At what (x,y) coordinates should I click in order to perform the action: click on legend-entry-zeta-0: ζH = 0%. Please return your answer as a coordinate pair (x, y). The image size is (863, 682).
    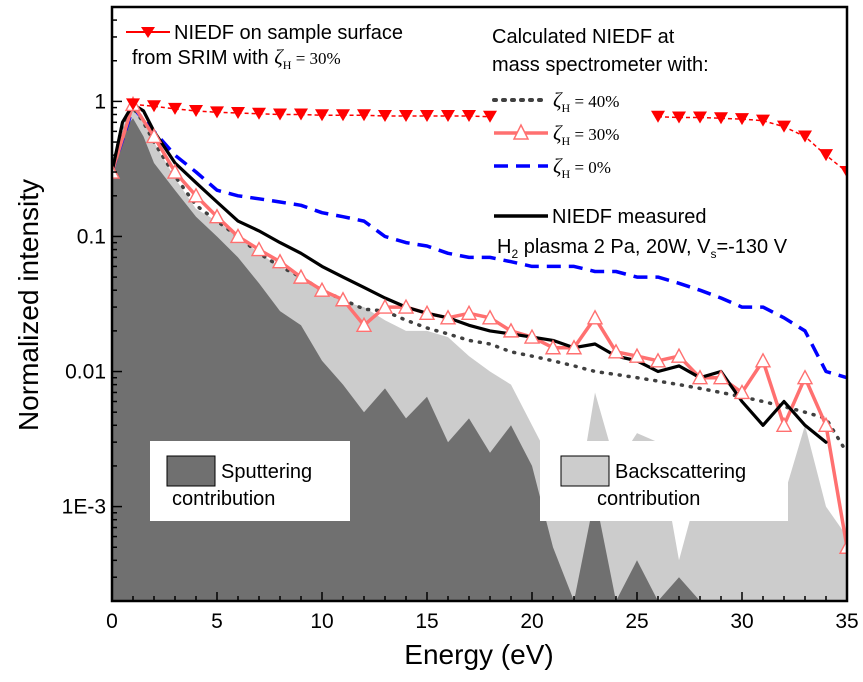
    Looking at the image, I should click on (552, 167).